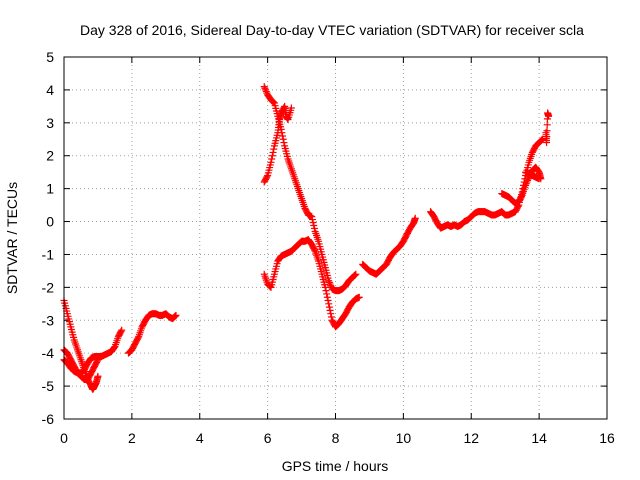  Describe the element at coordinates (48, 419) in the screenshot. I see `y-tick-label: -6` at that location.